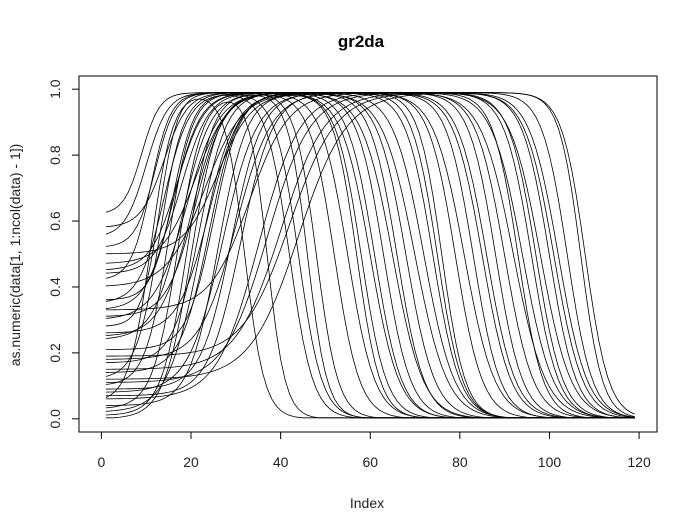  What do you see at coordinates (370, 462) in the screenshot?
I see `x-tick-label: 60` at bounding box center [370, 462].